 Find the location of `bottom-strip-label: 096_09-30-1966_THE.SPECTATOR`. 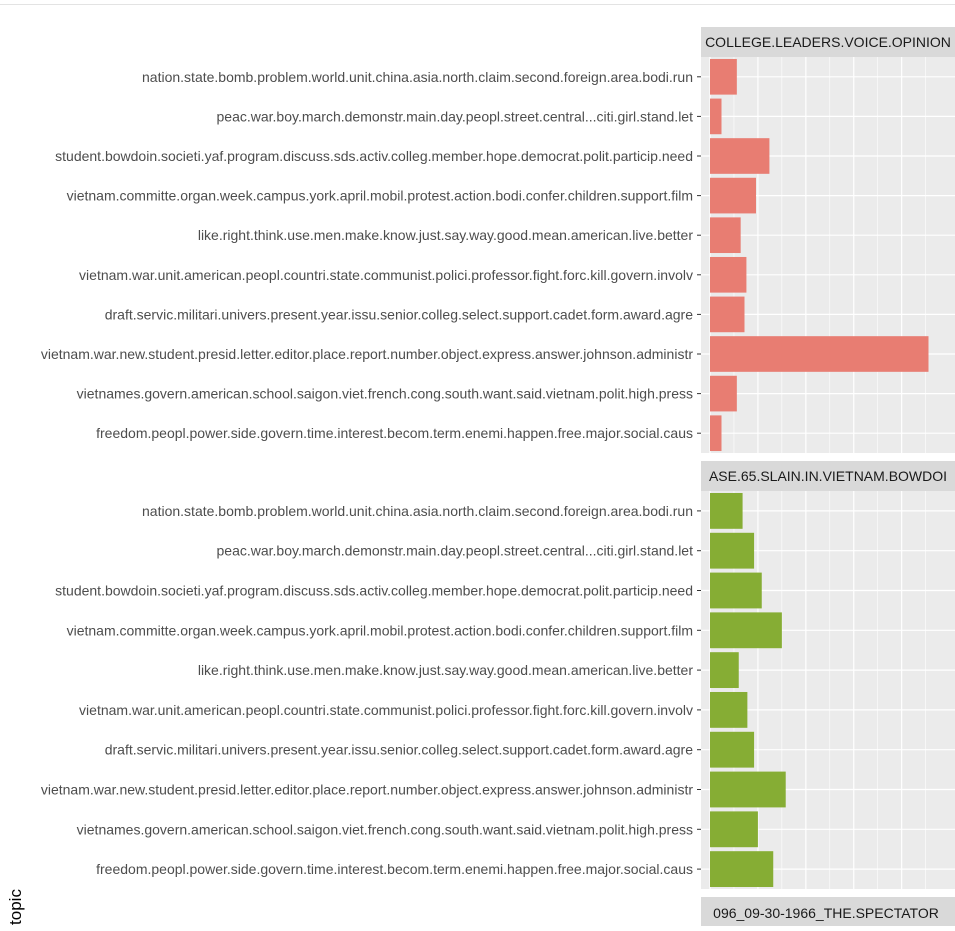

bottom-strip-label: 096_09-30-1966_THE.SPECTATOR is located at coordinates (826, 913).